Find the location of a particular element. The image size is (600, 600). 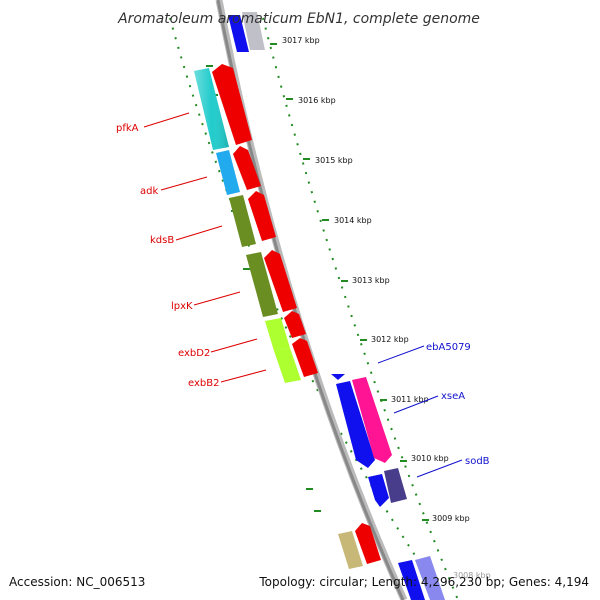

scale-label-3008: 3008 kbp is located at coordinates (472, 575).